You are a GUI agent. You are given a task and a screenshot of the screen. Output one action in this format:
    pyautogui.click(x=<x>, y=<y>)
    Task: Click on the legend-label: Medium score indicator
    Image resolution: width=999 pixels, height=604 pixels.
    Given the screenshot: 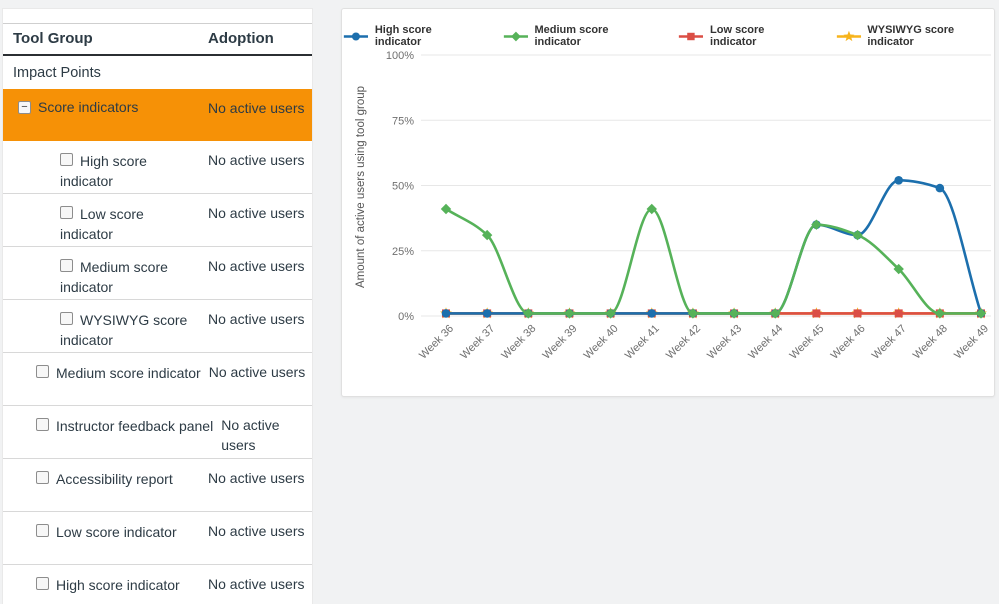 What is the action you would take?
    pyautogui.click(x=571, y=36)
    